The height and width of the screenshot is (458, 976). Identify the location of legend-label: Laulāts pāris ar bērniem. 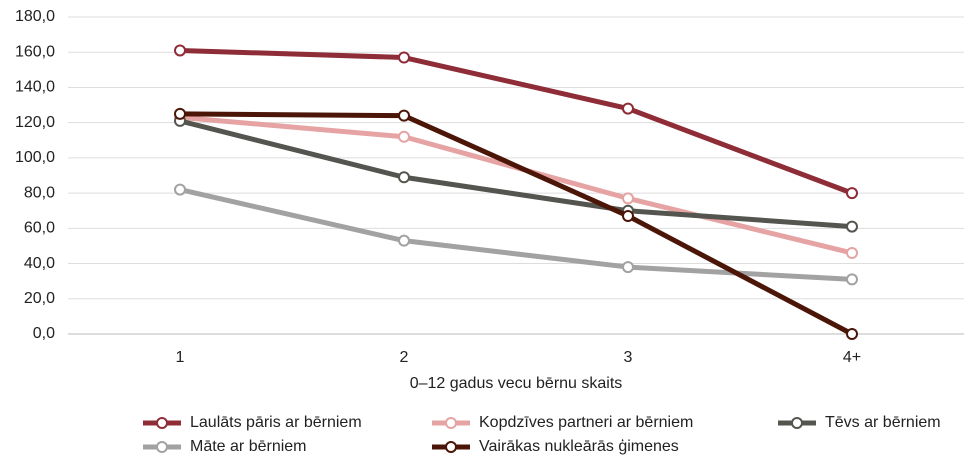
(276, 422).